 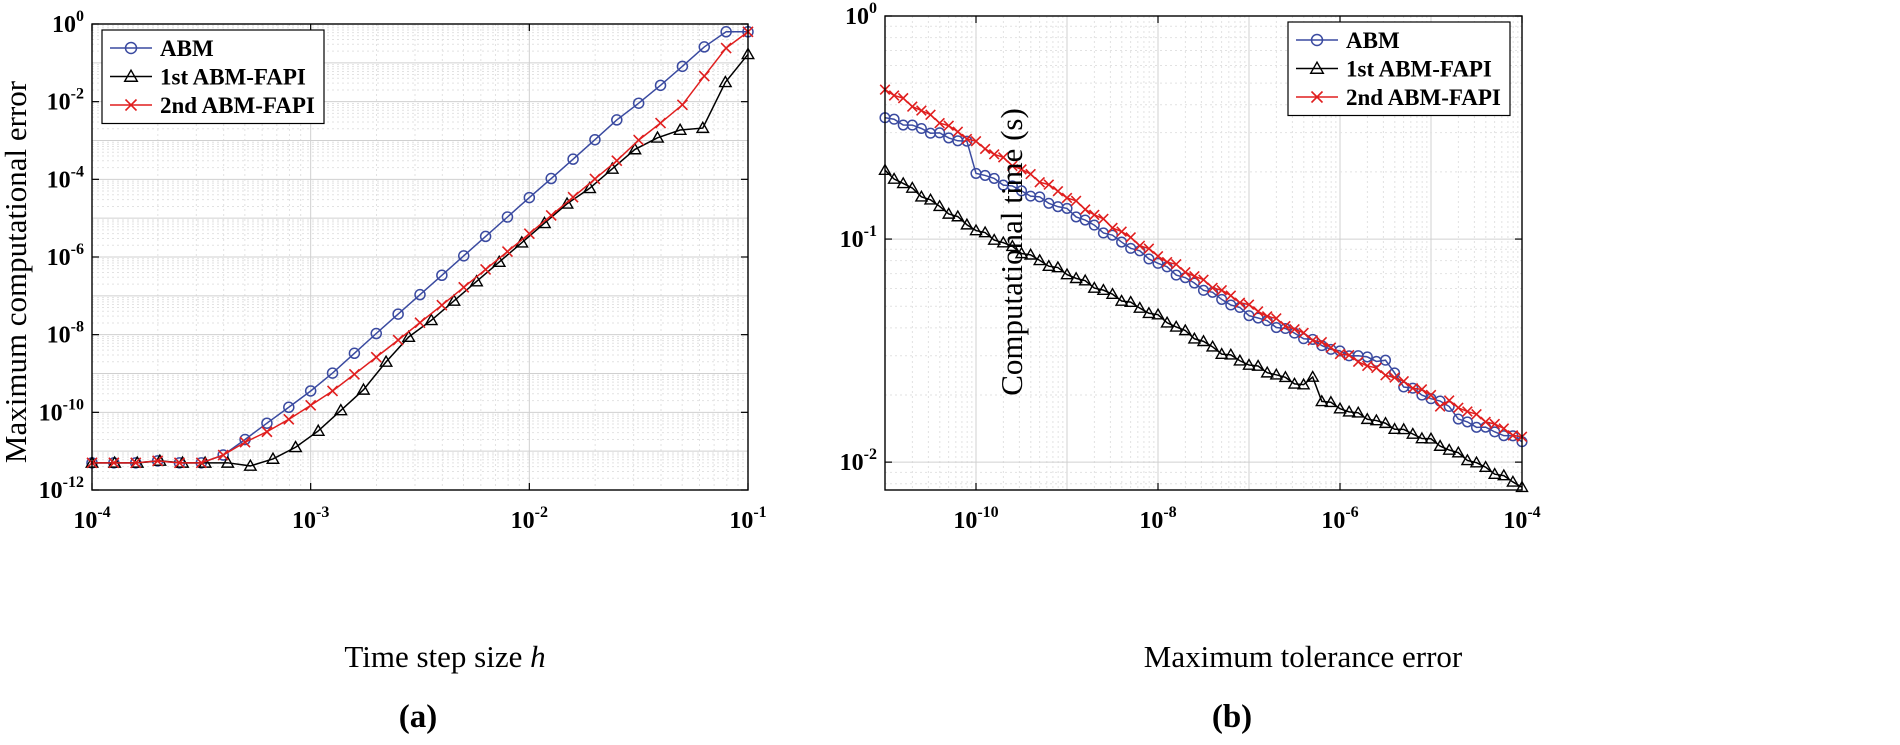 I want to click on legend-label: 1st ABM-FAPI, so click(x=233, y=77).